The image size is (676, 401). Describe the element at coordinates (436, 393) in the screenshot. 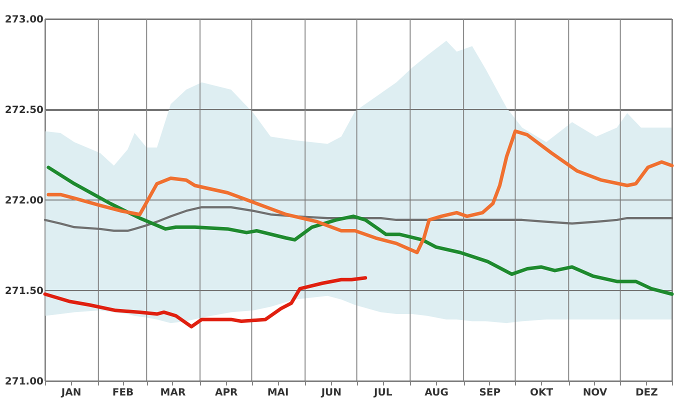

I see `x-tick-label: AUG` at that location.